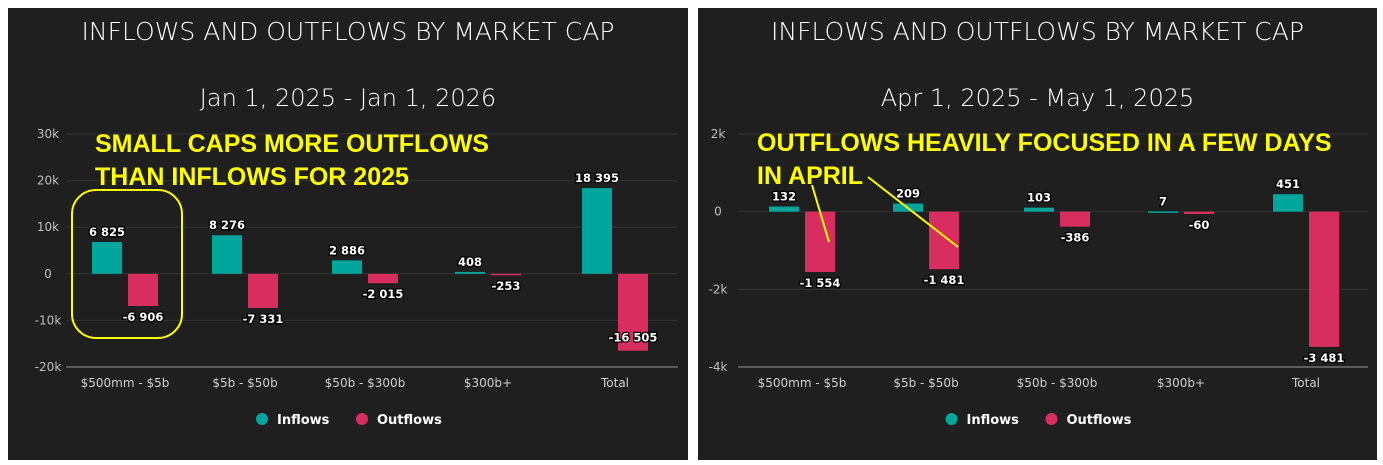  What do you see at coordinates (633, 338) in the screenshot?
I see `data-label: -16 505` at bounding box center [633, 338].